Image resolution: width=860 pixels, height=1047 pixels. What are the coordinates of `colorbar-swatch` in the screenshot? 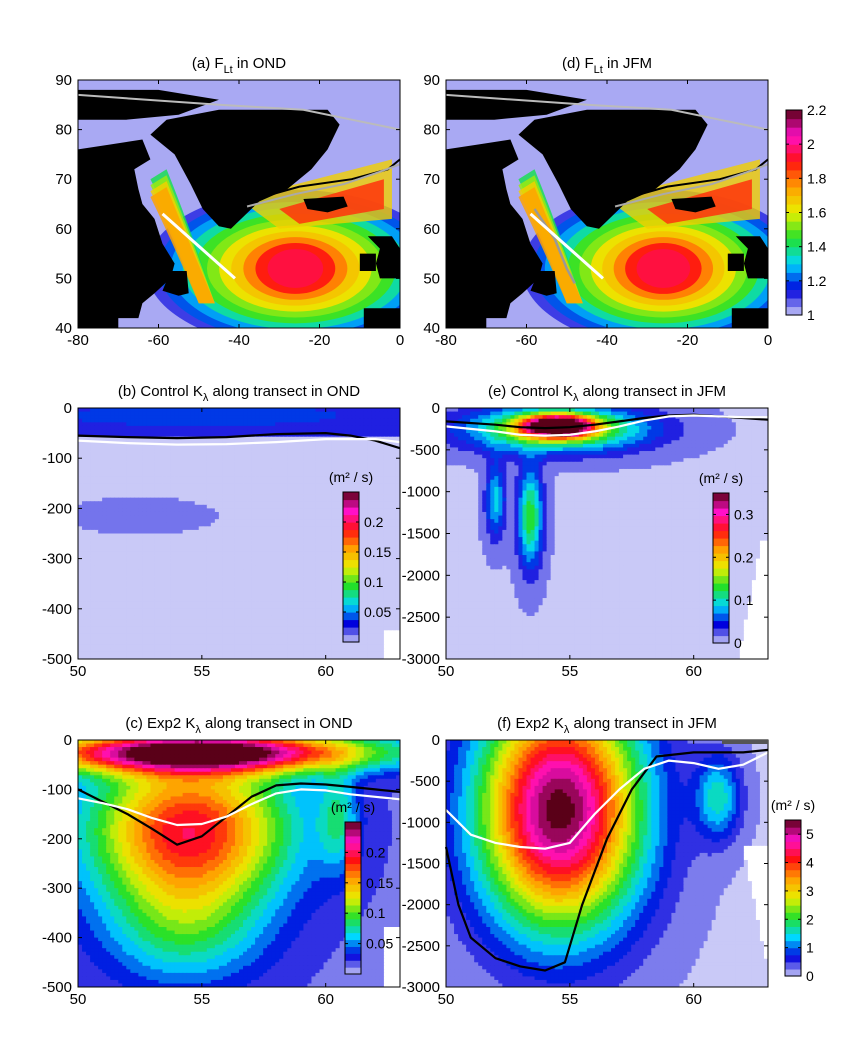 It's located at (794, 123).